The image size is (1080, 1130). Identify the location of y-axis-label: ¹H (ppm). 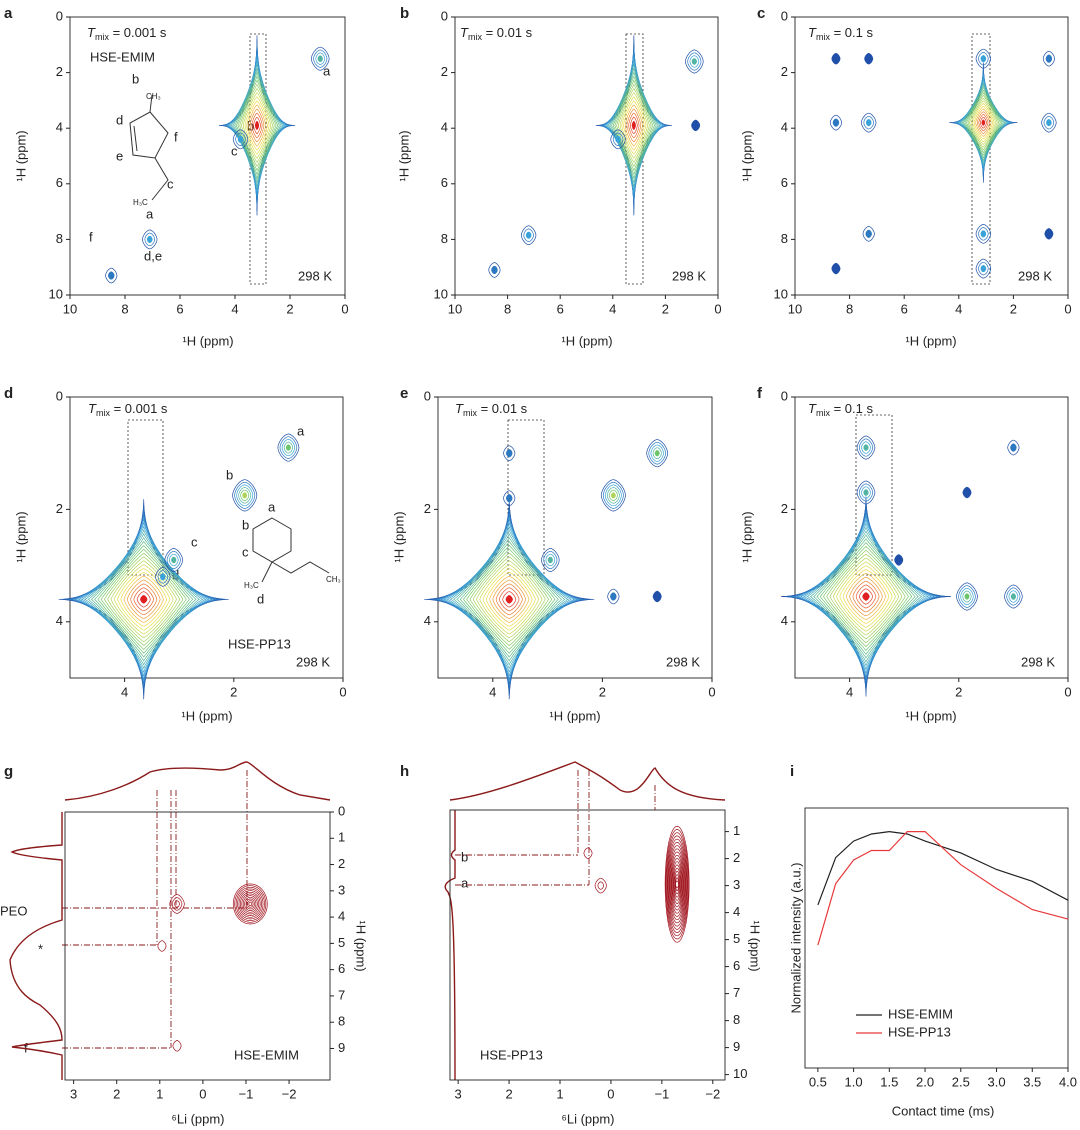
(746, 536).